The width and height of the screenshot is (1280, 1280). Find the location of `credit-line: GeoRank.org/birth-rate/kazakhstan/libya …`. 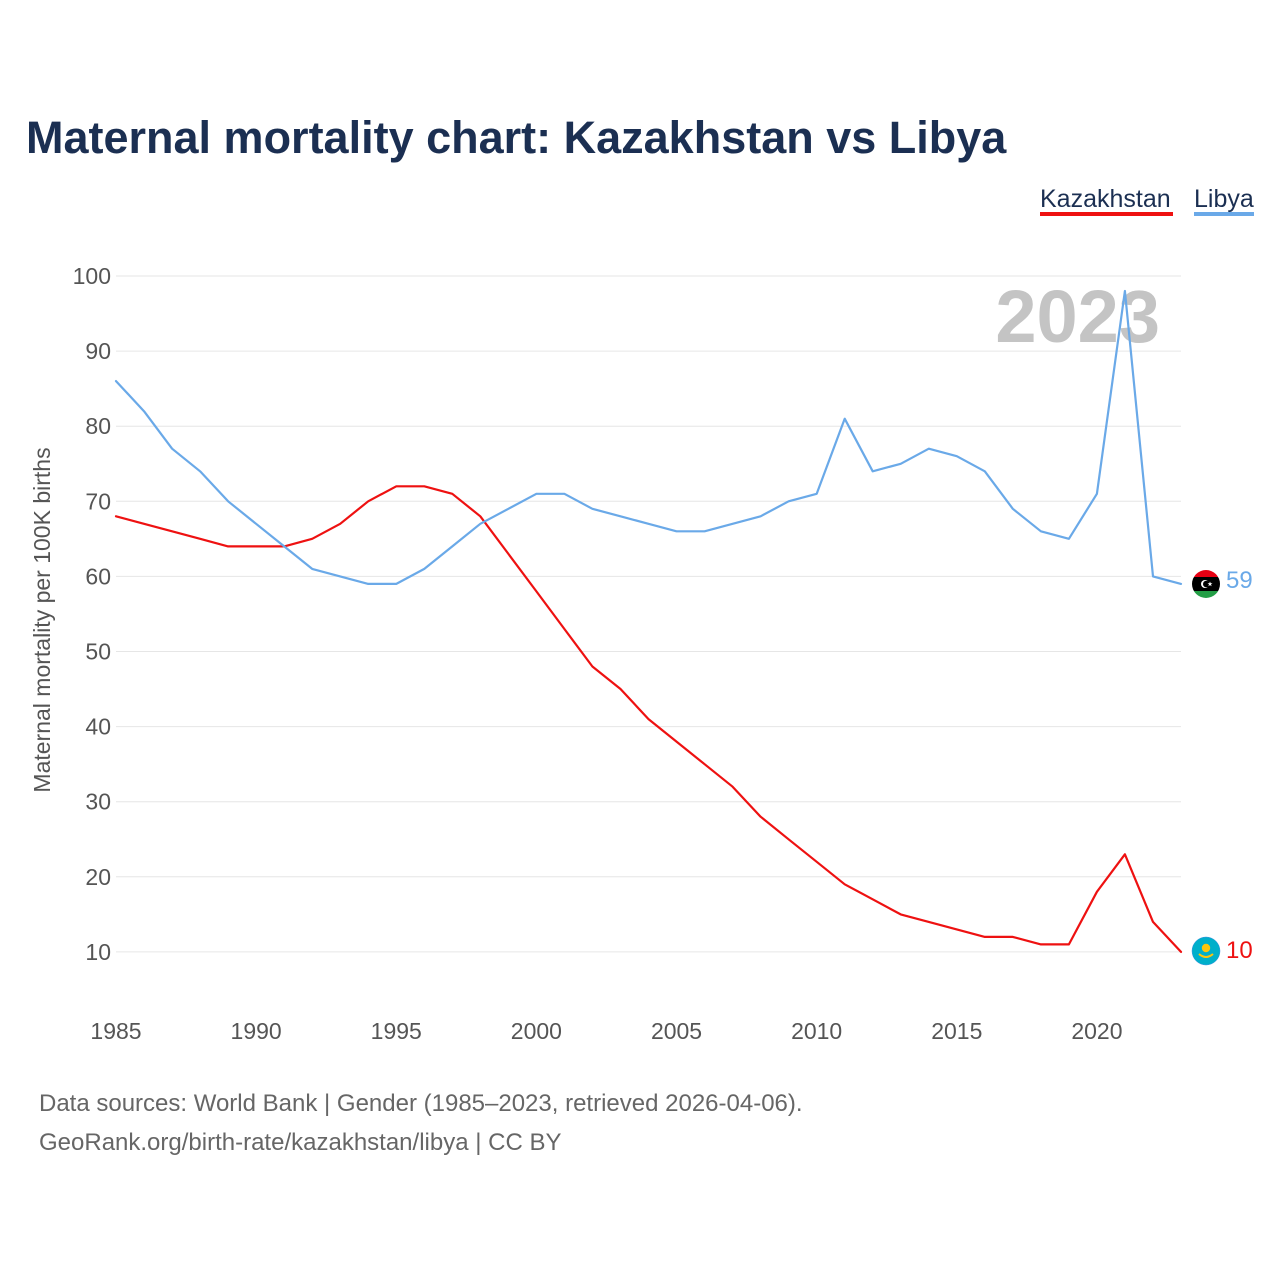

credit-line: GeoRank.org/birth-rate/kazakhstan/libya … is located at coordinates (300, 1142).